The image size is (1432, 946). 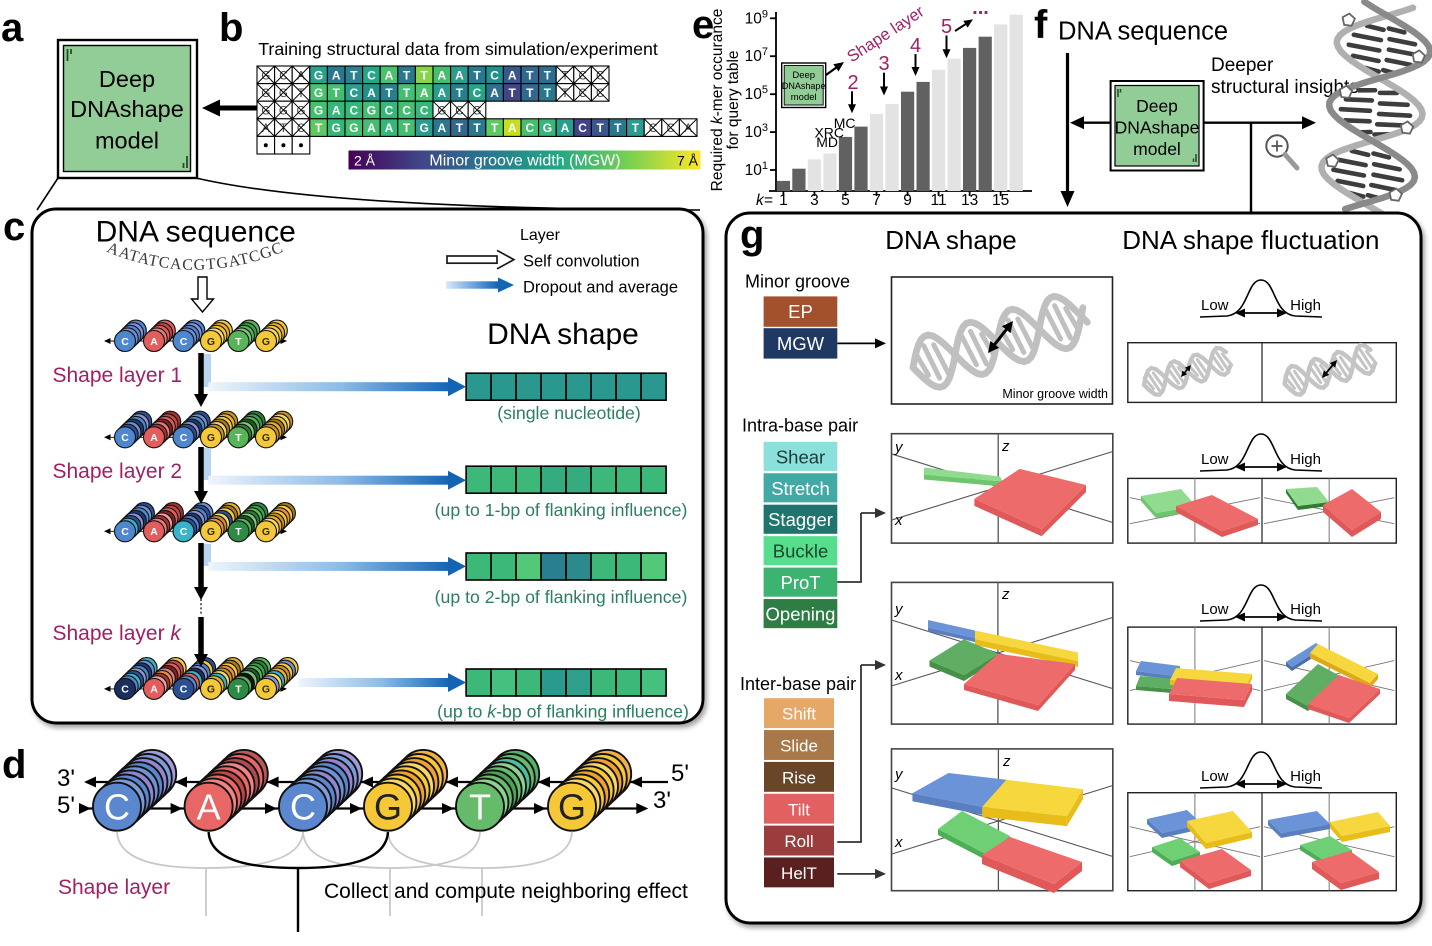 I want to click on svg-text: 5, so click(x=946, y=27).